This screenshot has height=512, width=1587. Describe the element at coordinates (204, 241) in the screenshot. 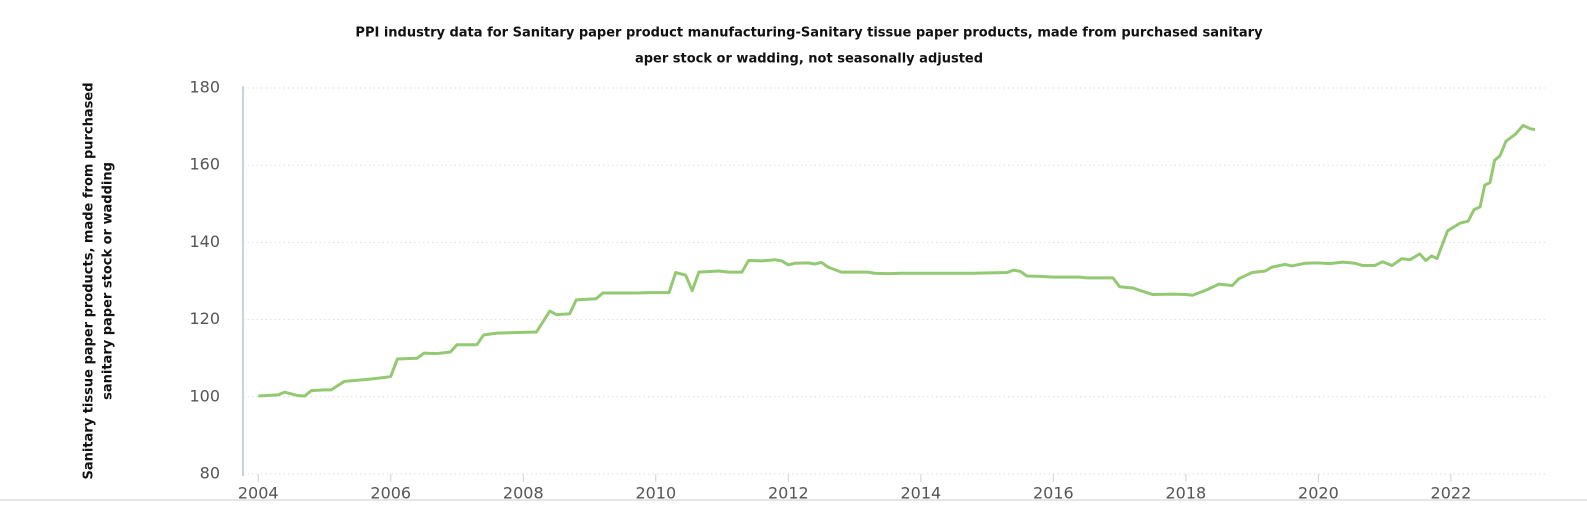

I see `y-tick-label: 140` at that location.